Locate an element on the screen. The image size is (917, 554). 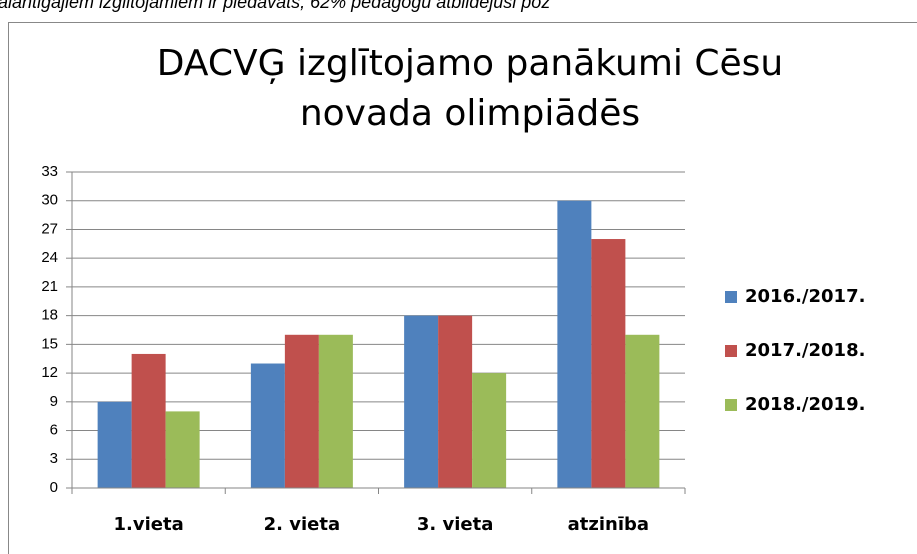
y-tick-label: 33 is located at coordinates (49, 171).